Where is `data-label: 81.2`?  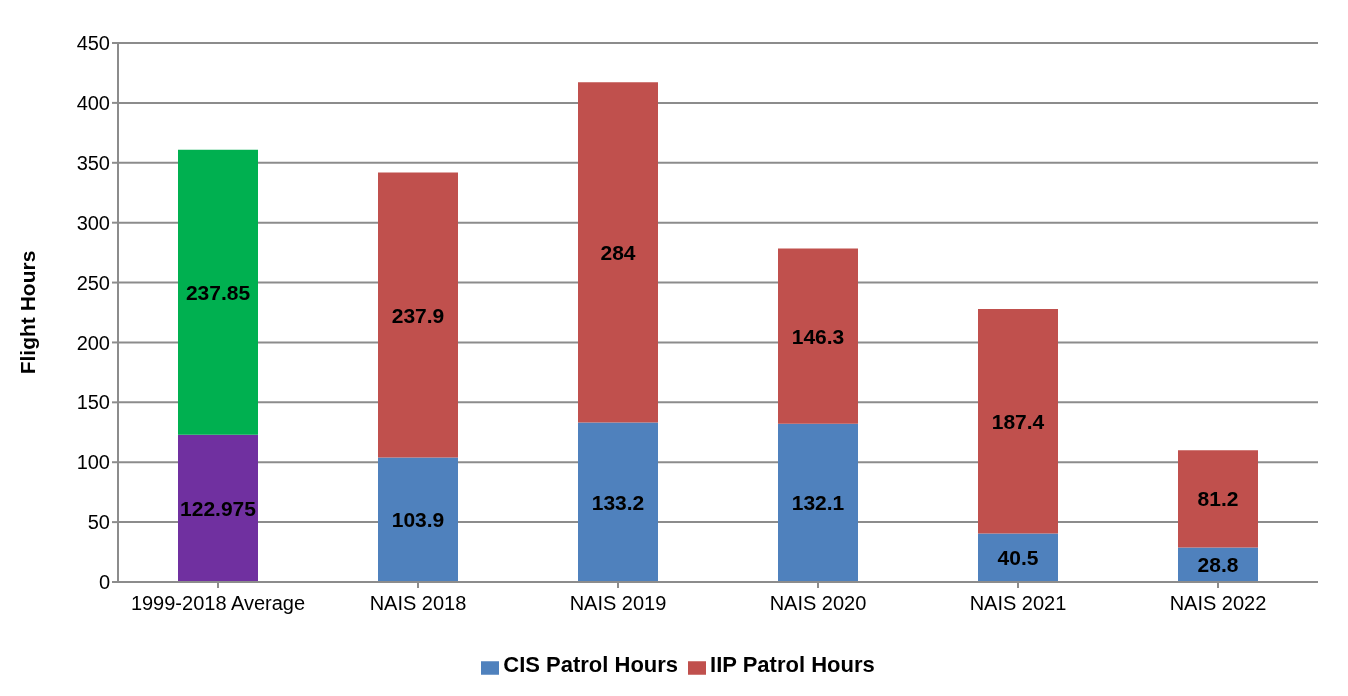
data-label: 81.2 is located at coordinates (1218, 499).